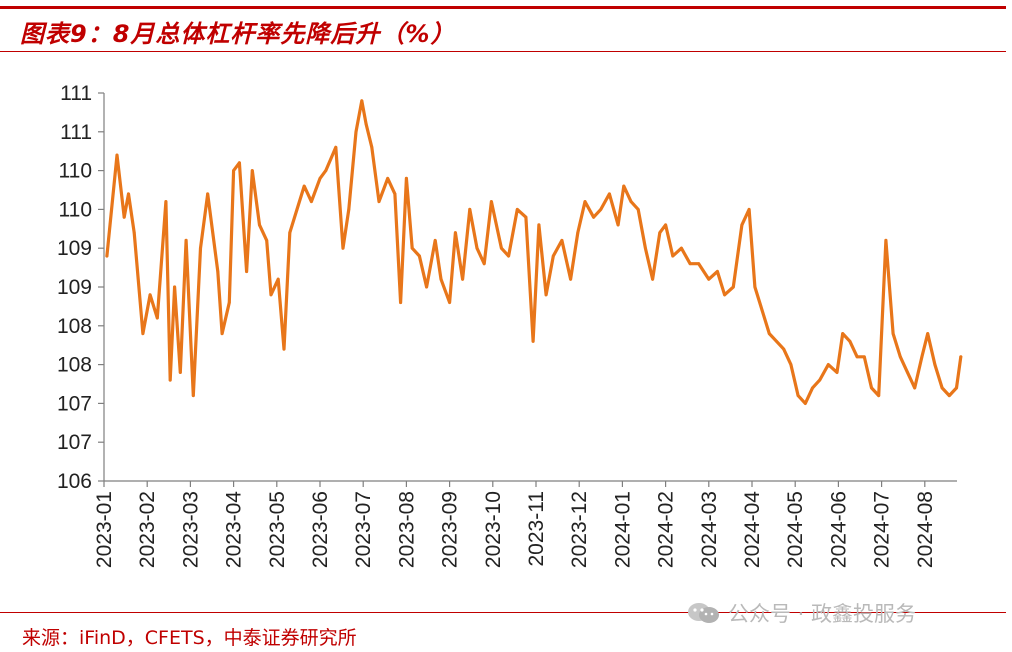 The height and width of the screenshot is (652, 1012). I want to click on x-tick-label: 2023-07, so click(363, 529).